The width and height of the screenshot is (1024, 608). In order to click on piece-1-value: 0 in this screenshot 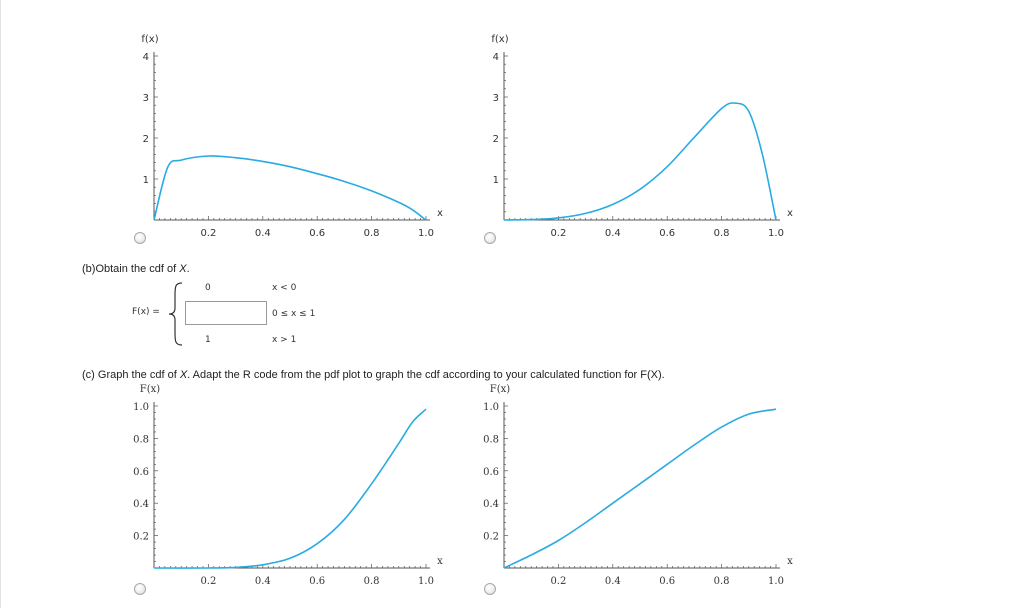, I will do `click(208, 288)`.